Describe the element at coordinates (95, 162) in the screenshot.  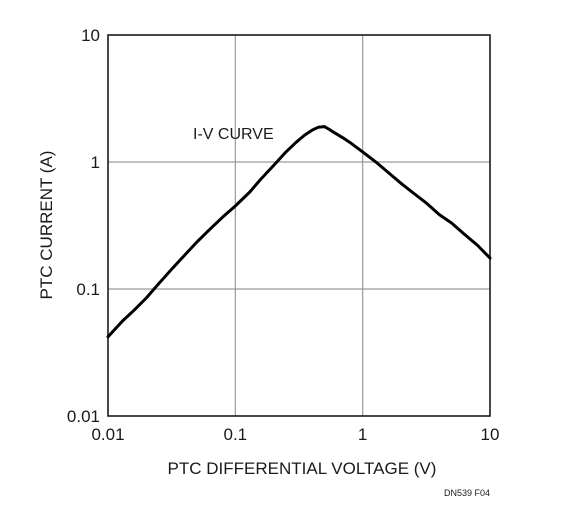
I see `y-tick-label: 1` at that location.